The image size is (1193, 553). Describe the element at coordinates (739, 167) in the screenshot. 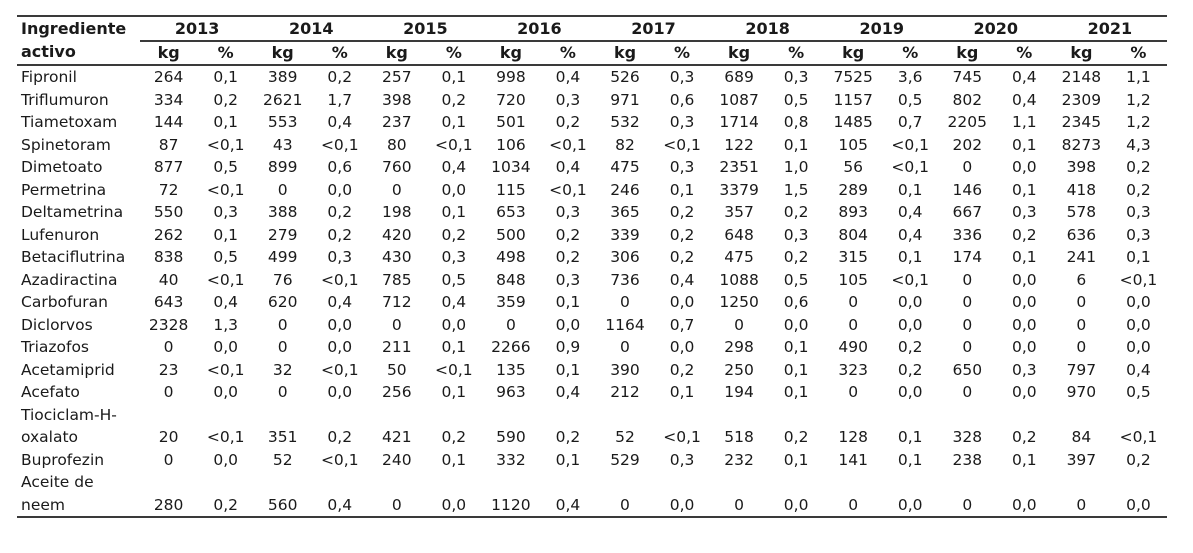

I see `kg-value: 2351` at that location.